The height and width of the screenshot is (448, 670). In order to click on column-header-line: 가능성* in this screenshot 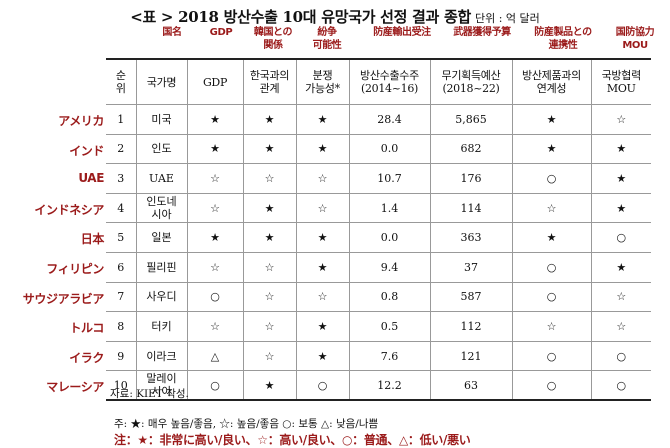, I will do `click(322, 88)`.